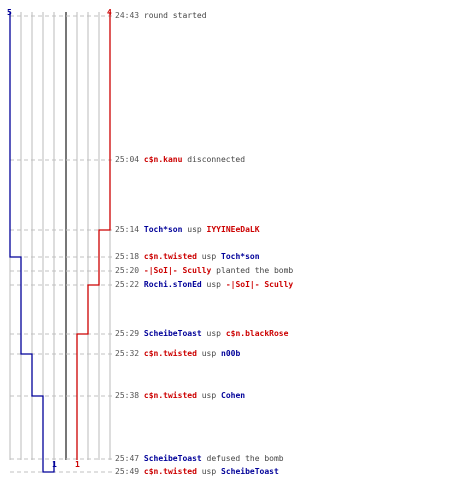  I want to click on event-time: 25:32, so click(129, 353).